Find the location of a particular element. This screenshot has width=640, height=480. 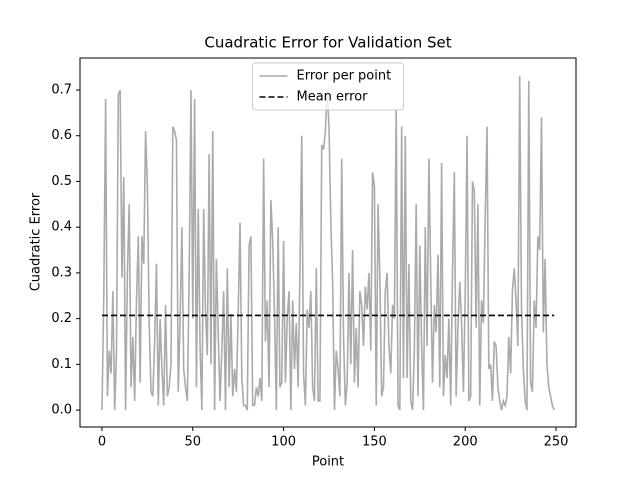

y-tick-label: 0.6 is located at coordinates (61, 135).